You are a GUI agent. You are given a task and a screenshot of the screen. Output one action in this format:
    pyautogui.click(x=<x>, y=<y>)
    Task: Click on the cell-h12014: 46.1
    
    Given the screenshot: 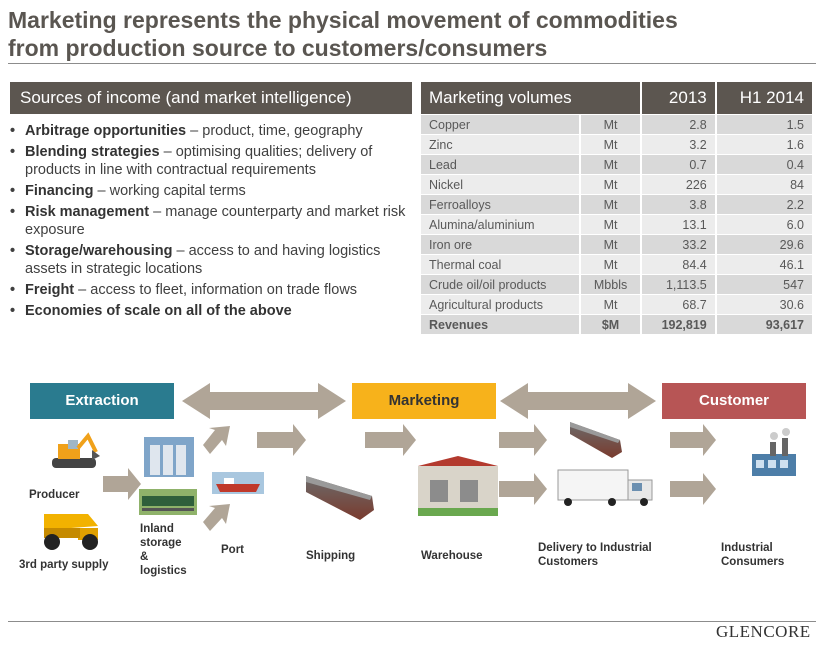 What is the action you would take?
    pyautogui.click(x=763, y=264)
    